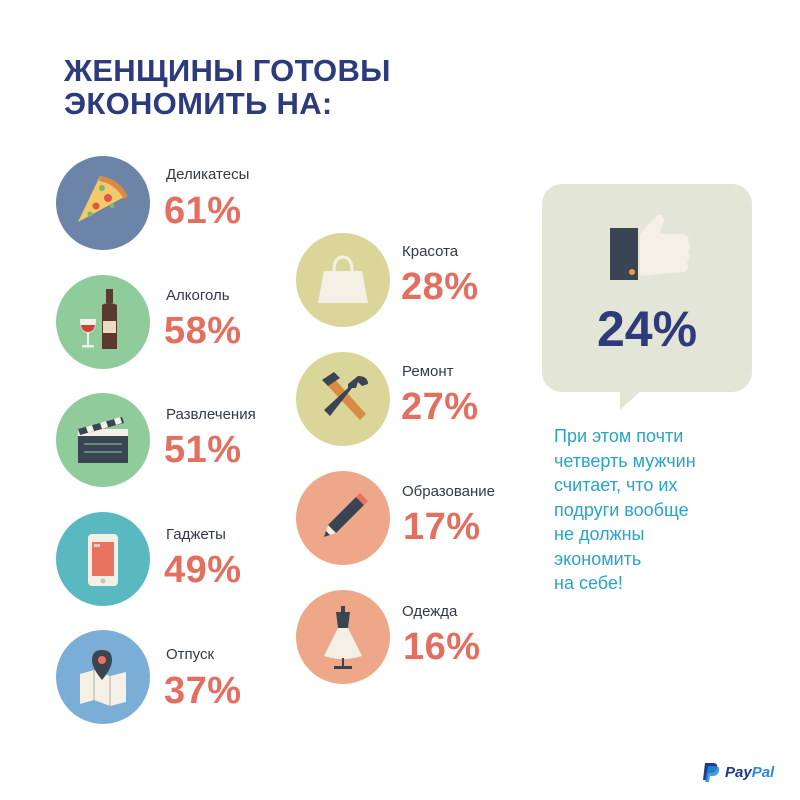 Image resolution: width=800 pixels, height=800 pixels. I want to click on item-label: Красота, so click(430, 251).